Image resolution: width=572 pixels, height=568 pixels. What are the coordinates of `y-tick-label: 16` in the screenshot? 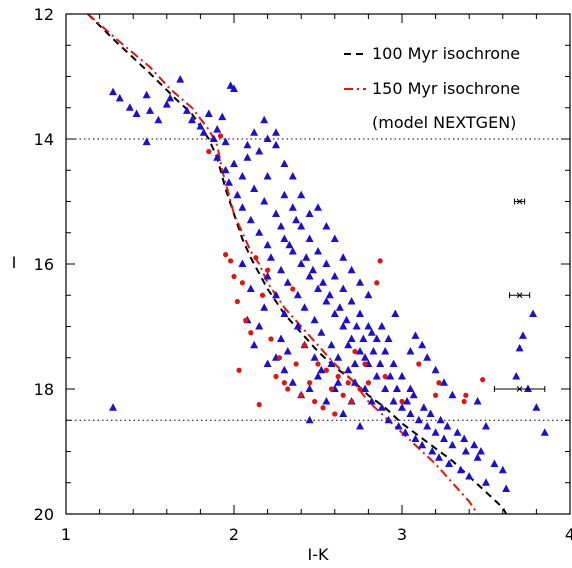 It's located at (44, 264).